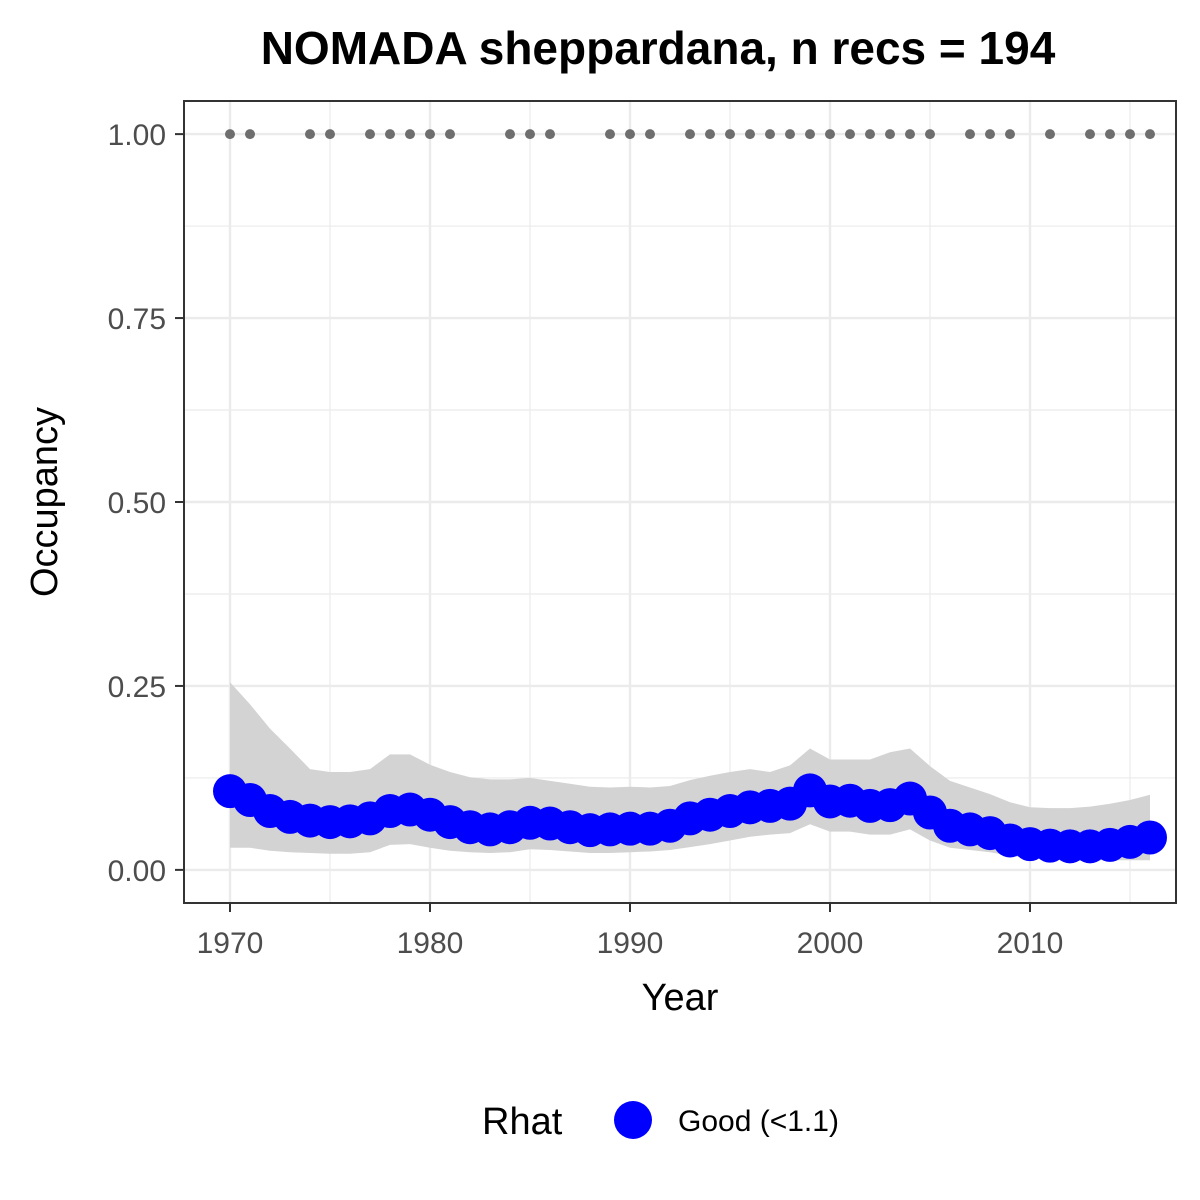 The height and width of the screenshot is (1200, 1200). What do you see at coordinates (137, 871) in the screenshot?
I see `y-tick-label: 0.00` at bounding box center [137, 871].